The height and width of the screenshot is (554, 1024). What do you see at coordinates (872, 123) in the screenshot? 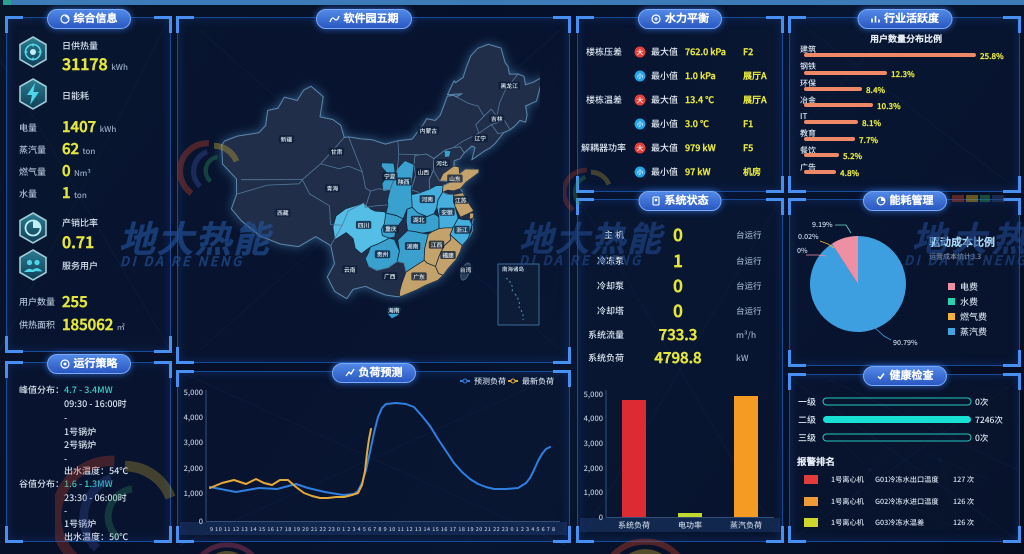
I see `svg-text: 8.1%` at bounding box center [872, 123].